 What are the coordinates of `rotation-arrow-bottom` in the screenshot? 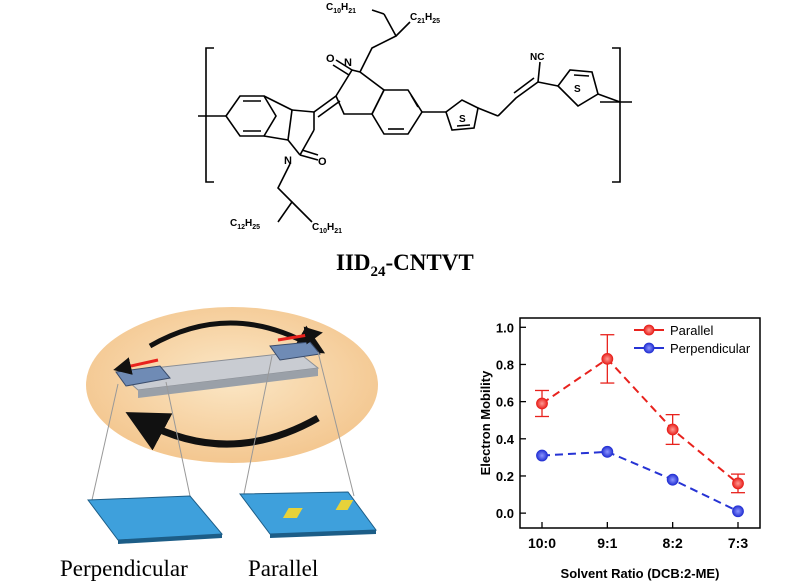 It's located at (222, 431).